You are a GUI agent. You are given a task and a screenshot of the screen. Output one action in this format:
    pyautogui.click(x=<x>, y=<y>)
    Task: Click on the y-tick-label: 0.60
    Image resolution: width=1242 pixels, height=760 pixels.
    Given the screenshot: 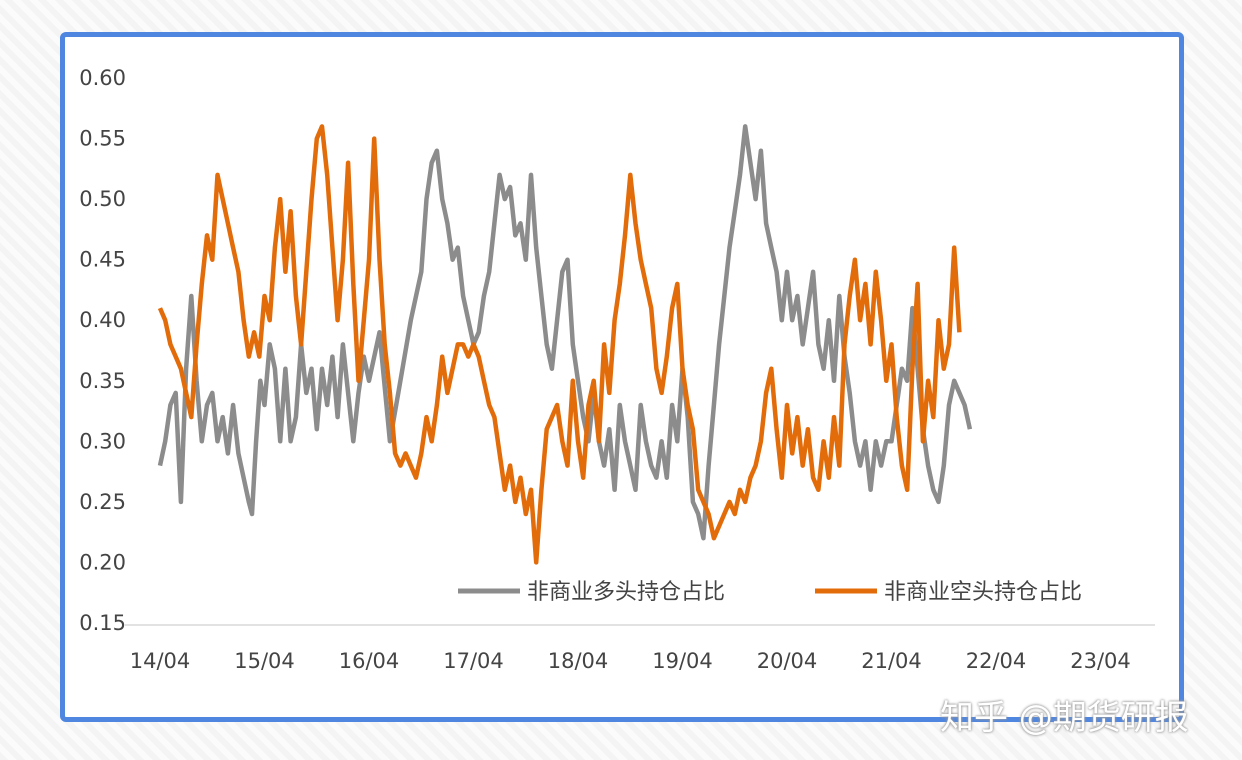 What is the action you would take?
    pyautogui.click(x=102, y=78)
    